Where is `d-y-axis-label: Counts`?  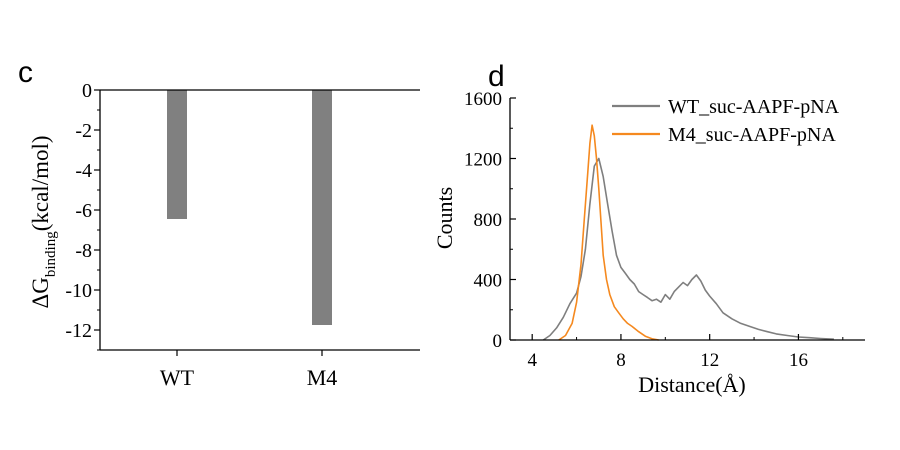
d-y-axis-label: Counts is located at coordinates (444, 218).